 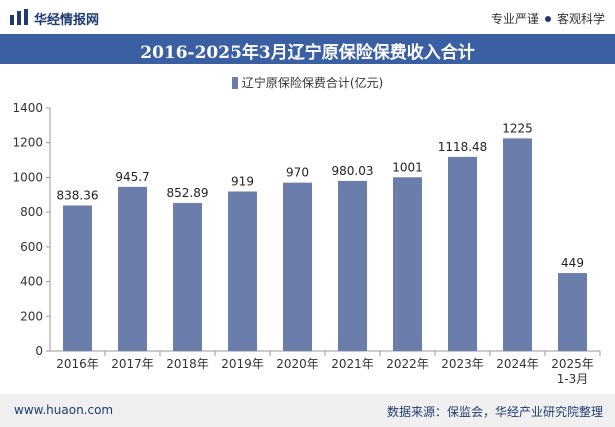 I want to click on top-bar: 华经情报网 专业严谨 客观科学, so click(x=307, y=17).